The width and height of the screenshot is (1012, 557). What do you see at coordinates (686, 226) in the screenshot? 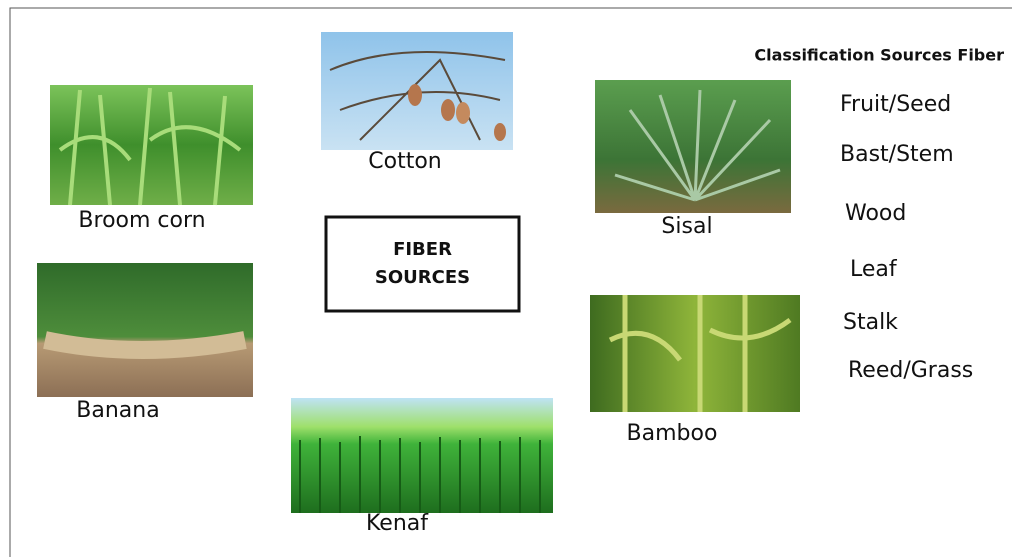
I see `source-label: Sisal` at bounding box center [686, 226].